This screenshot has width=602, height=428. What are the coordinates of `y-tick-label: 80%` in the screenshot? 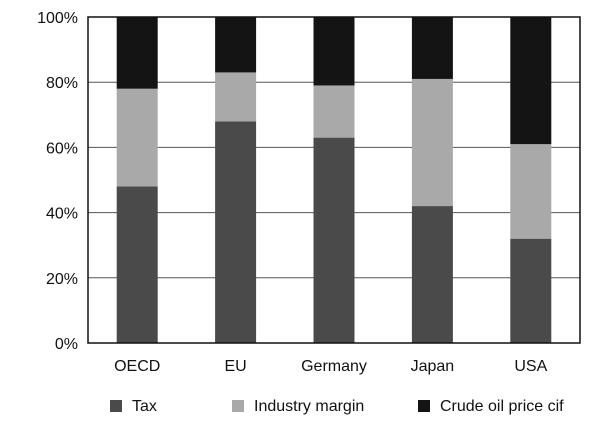 It's located at (62, 83).